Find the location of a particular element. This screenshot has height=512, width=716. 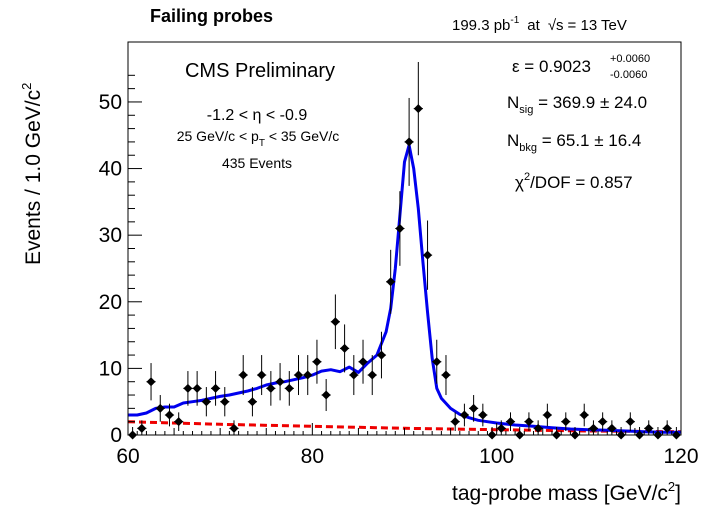

x-axis-label: tag-probe mass [GeV/c2] is located at coordinates (566, 492).